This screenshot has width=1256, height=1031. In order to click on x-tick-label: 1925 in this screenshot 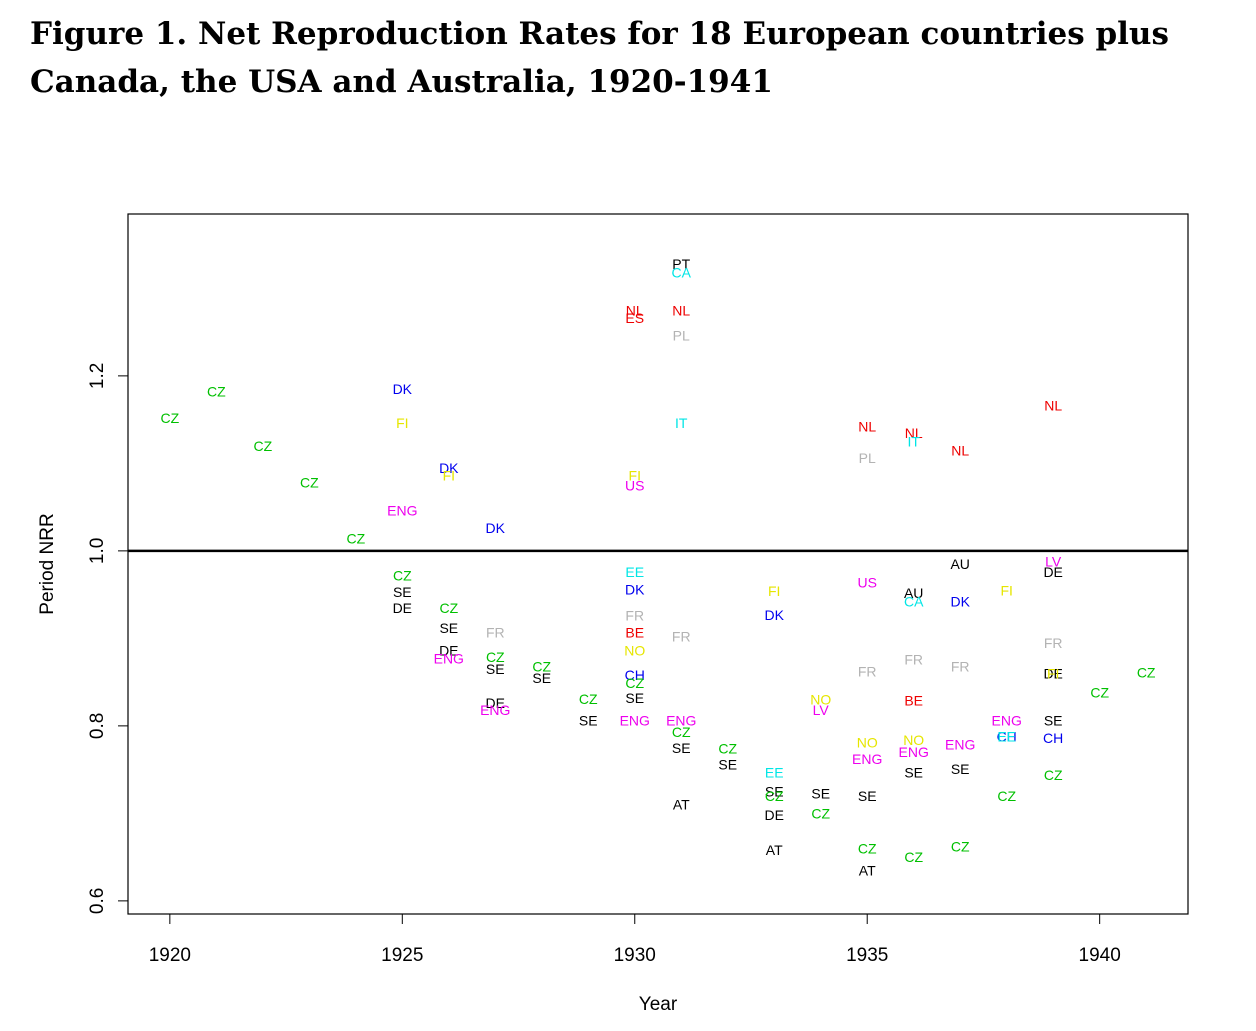, I will do `click(402, 955)`.